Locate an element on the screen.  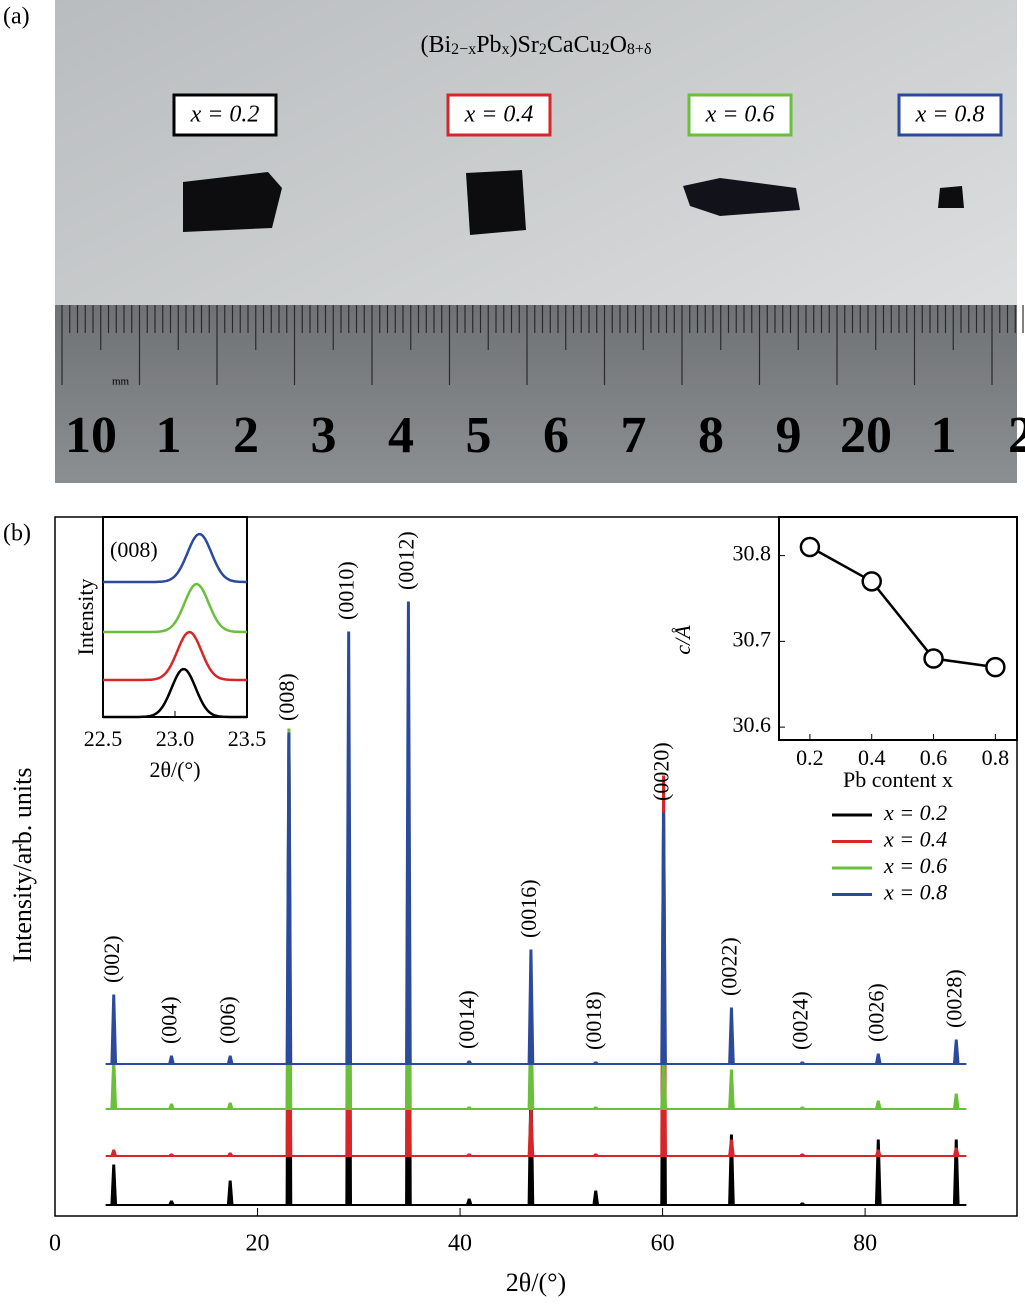
peak-label: (0026) is located at coordinates (875, 1012).